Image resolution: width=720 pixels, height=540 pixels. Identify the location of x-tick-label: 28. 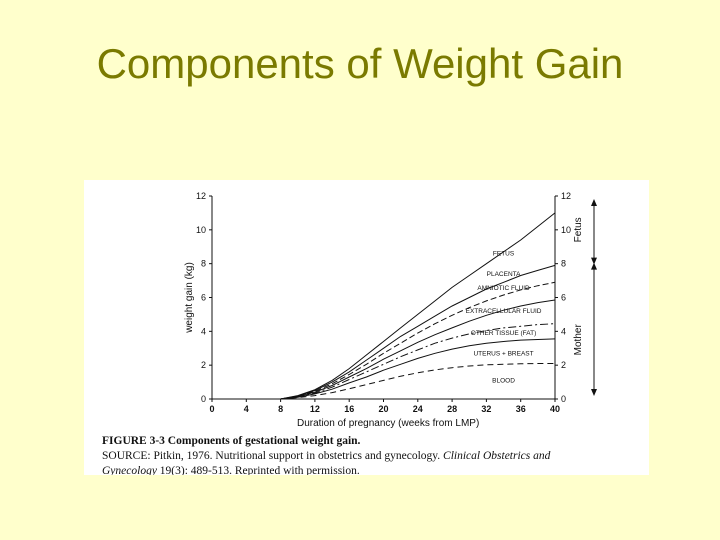
(452, 409).